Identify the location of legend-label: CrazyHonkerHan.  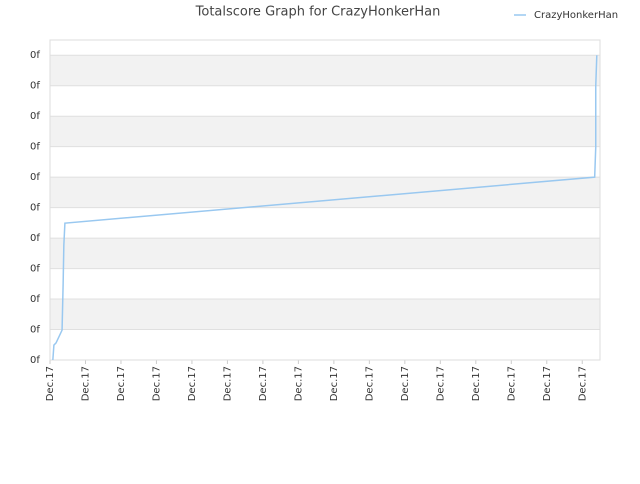
(576, 15).